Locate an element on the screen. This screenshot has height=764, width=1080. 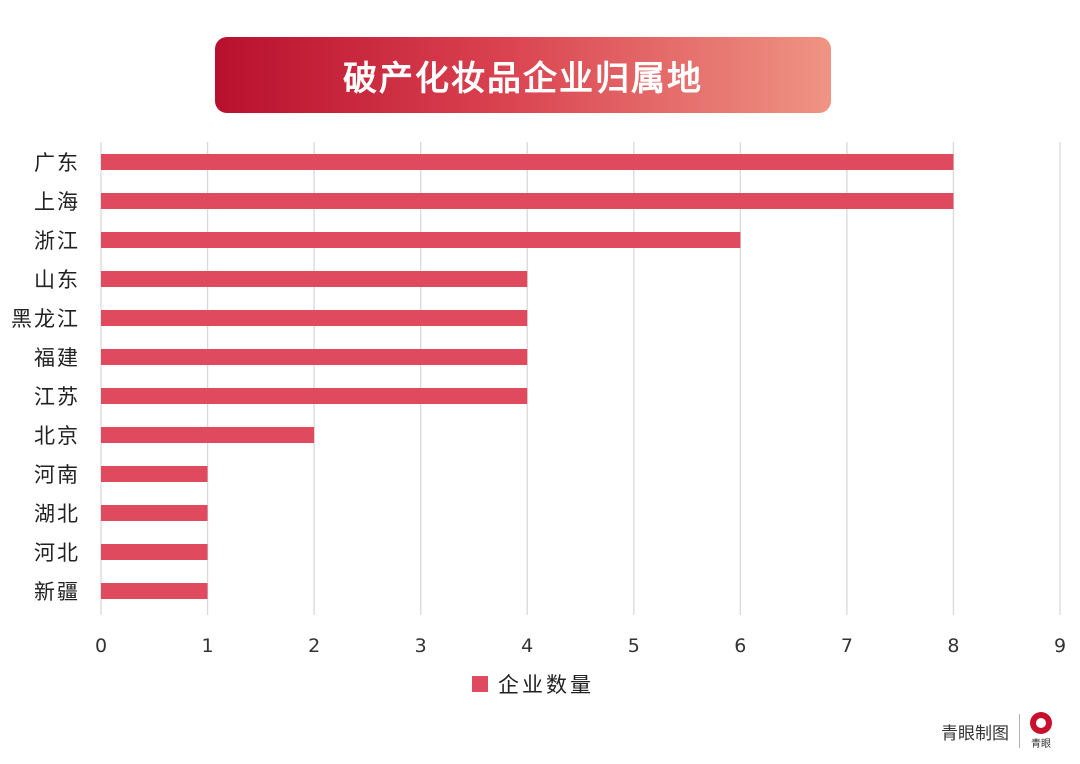
category-label: 湖北 is located at coordinates (57, 514).